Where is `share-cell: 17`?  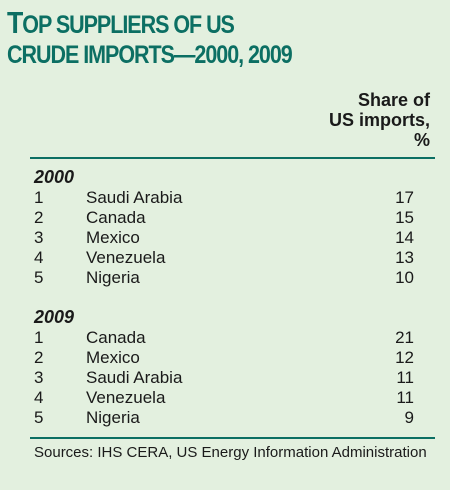
share-cell: 17 is located at coordinates (404, 197).